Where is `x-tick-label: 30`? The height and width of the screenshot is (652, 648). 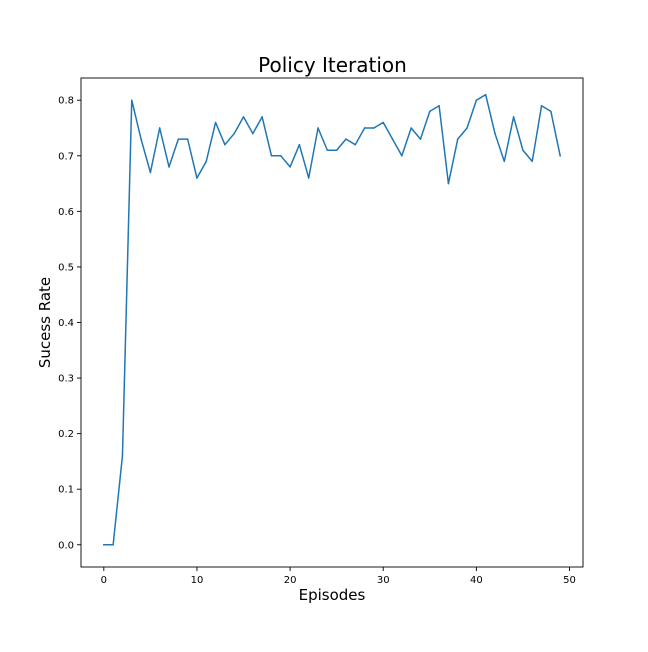 x-tick-label: 30 is located at coordinates (383, 580).